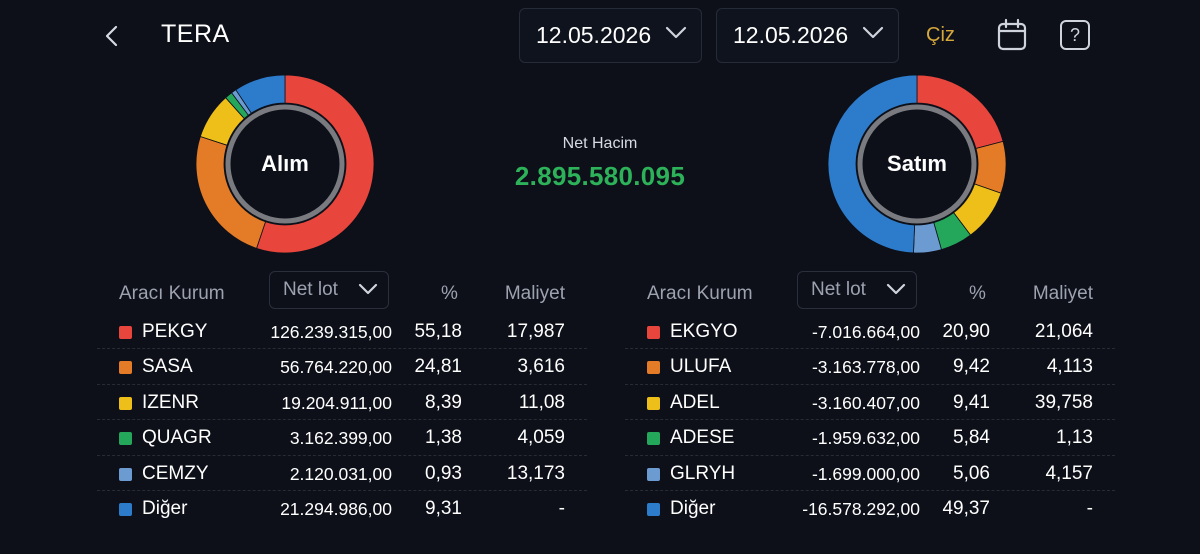 This screenshot has height=554, width=1200. What do you see at coordinates (971, 367) in the screenshot?
I see `percent-value: 9,42` at bounding box center [971, 367].